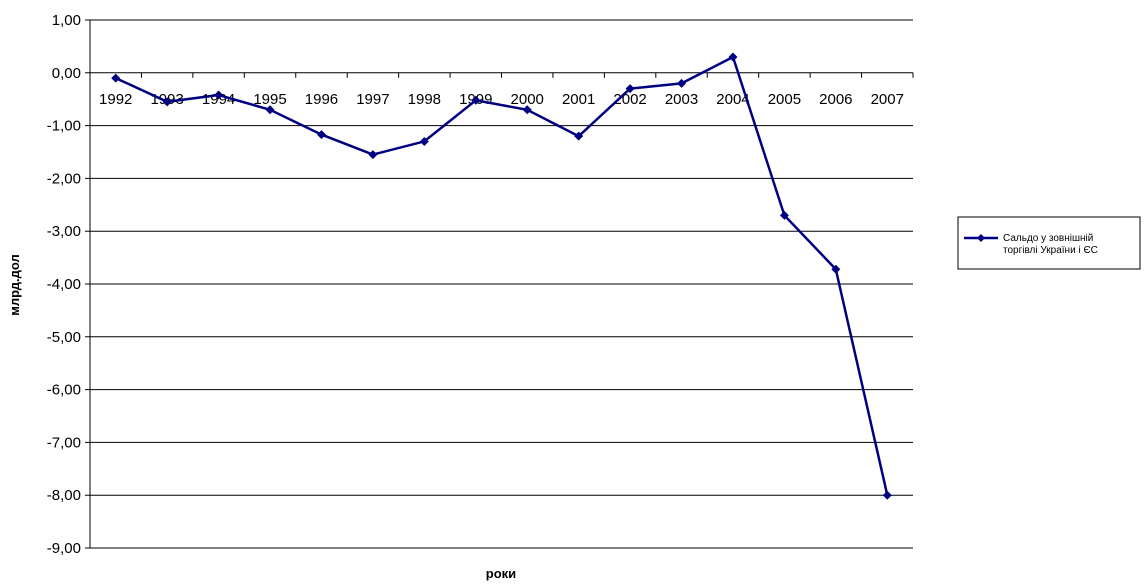 Image resolution: width=1145 pixels, height=584 pixels. Describe the element at coordinates (887, 99) in the screenshot. I see `x-tick-label: 2007` at that location.